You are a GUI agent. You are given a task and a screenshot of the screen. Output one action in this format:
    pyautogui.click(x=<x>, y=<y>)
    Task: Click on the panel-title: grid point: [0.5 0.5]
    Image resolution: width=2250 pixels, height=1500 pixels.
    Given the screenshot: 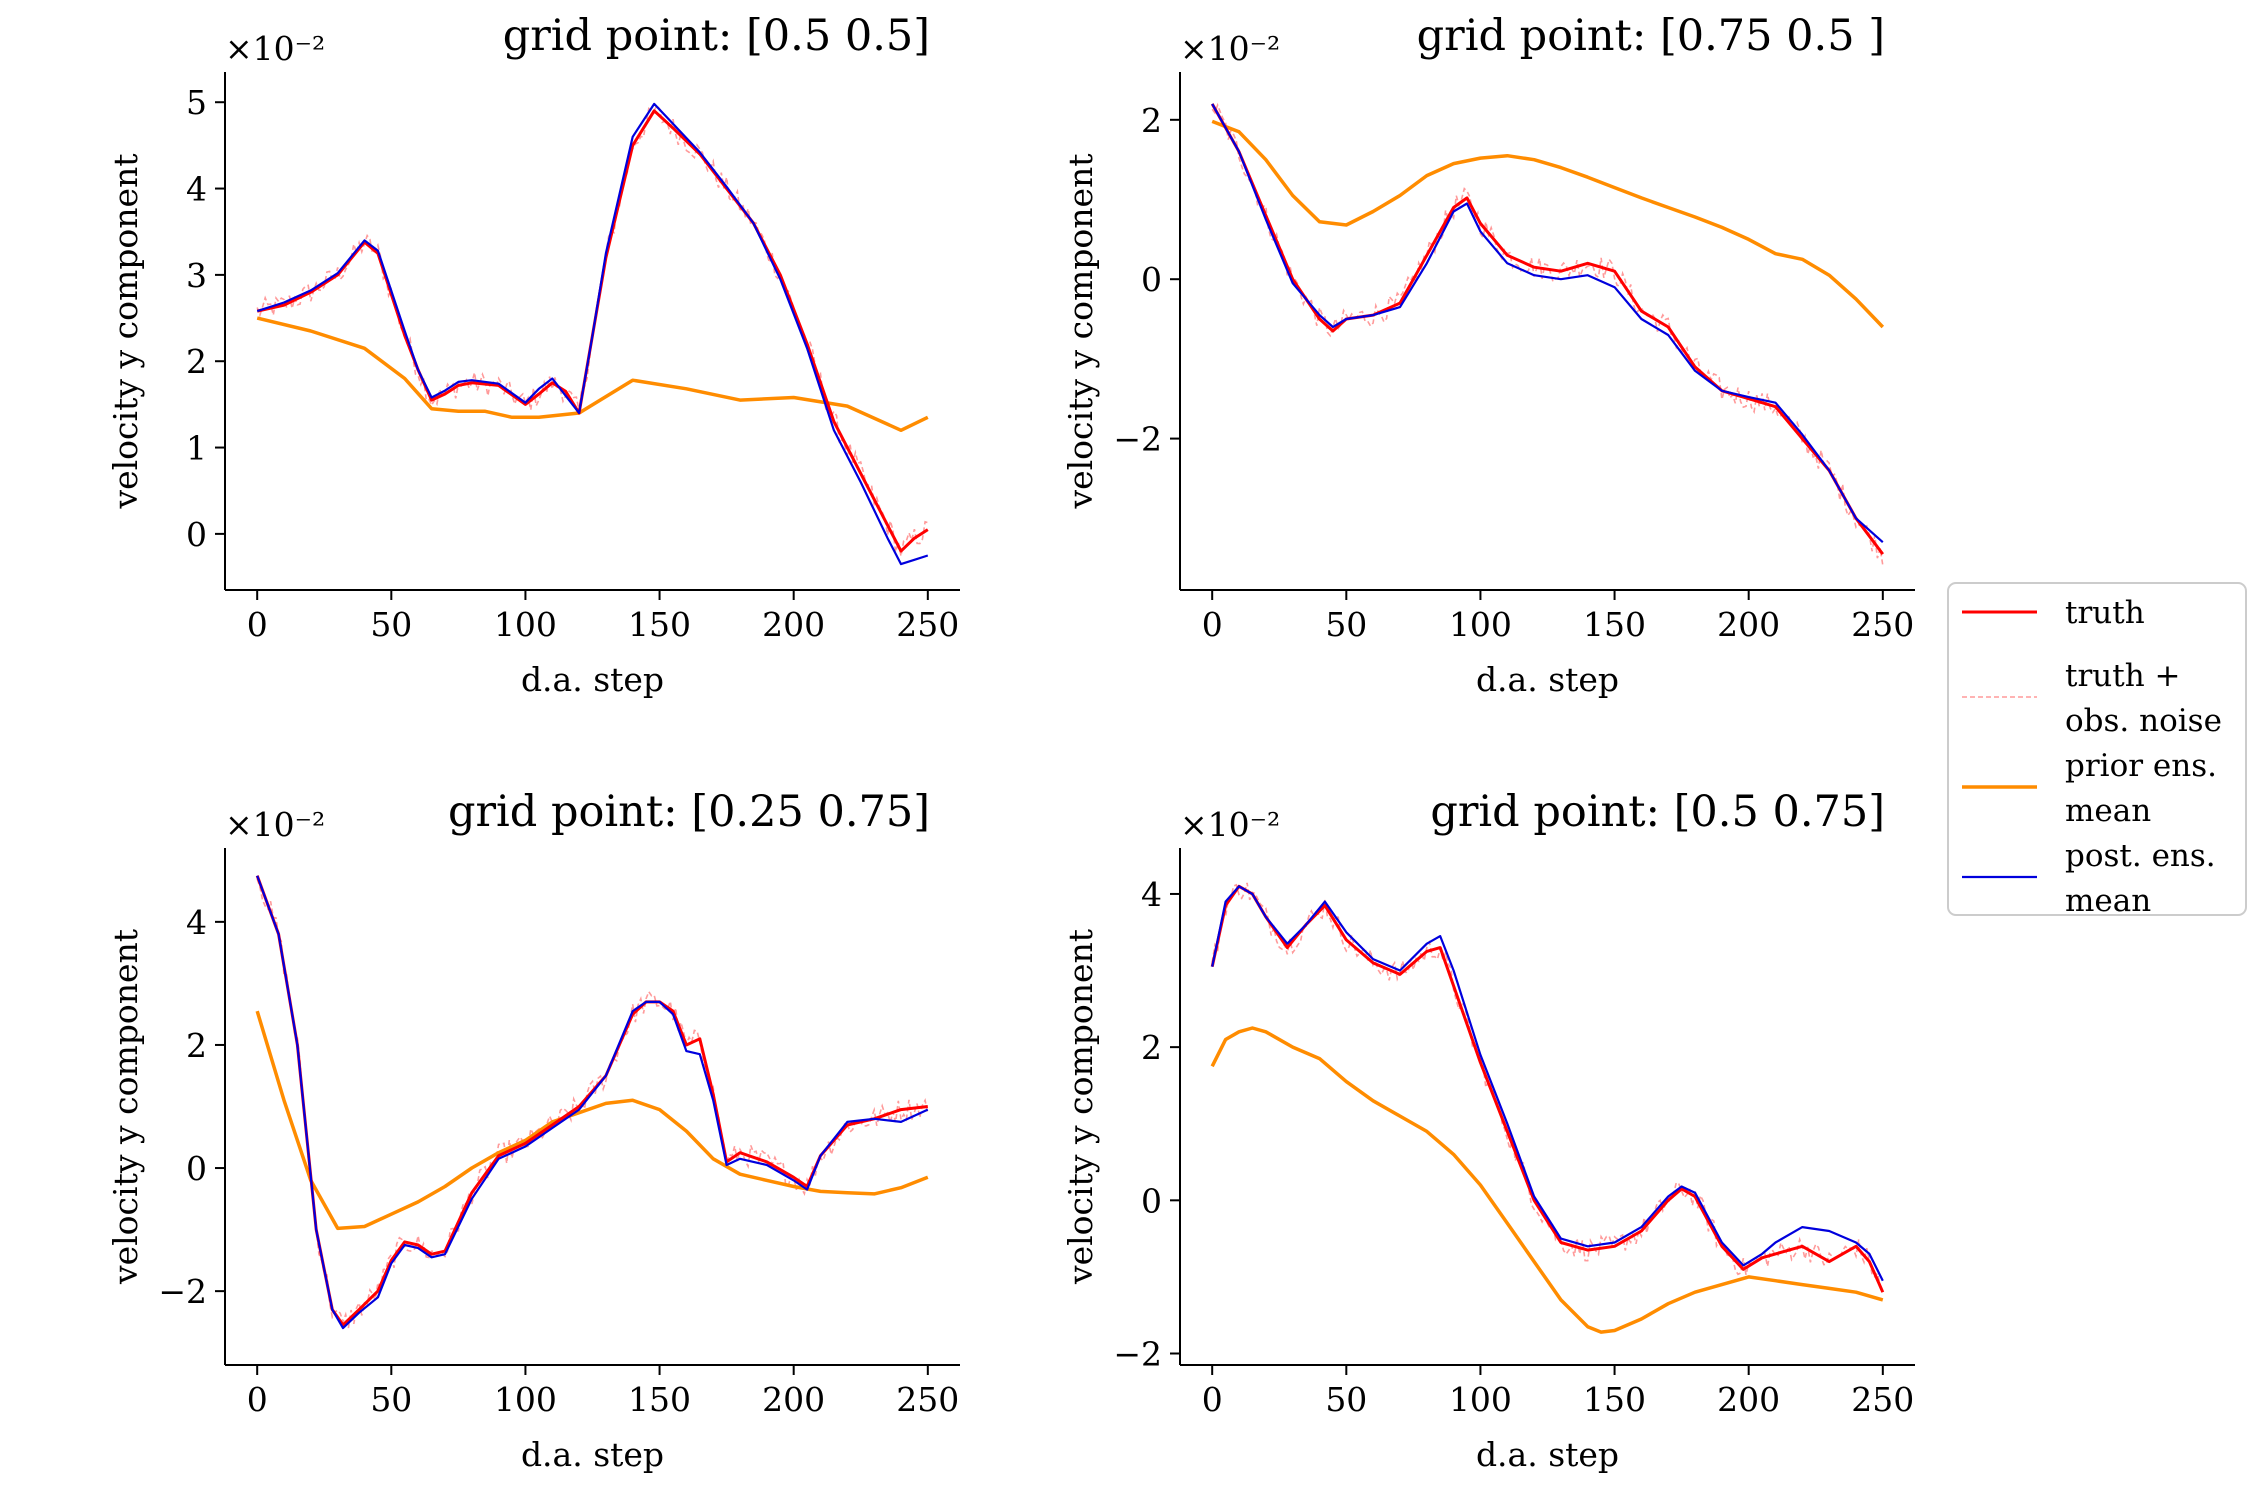 What is the action you would take?
    pyautogui.click(x=716, y=36)
    